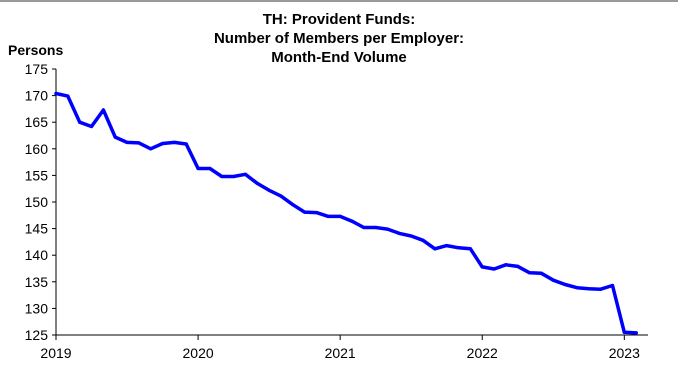 The height and width of the screenshot is (365, 678). Describe the element at coordinates (37, 149) in the screenshot. I see `y-tick-label: 160` at that location.